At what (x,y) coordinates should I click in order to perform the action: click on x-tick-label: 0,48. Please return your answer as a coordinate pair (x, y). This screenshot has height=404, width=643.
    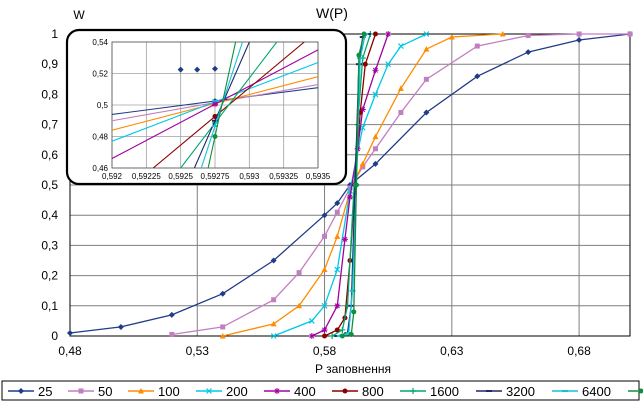
    Looking at the image, I should click on (70, 351).